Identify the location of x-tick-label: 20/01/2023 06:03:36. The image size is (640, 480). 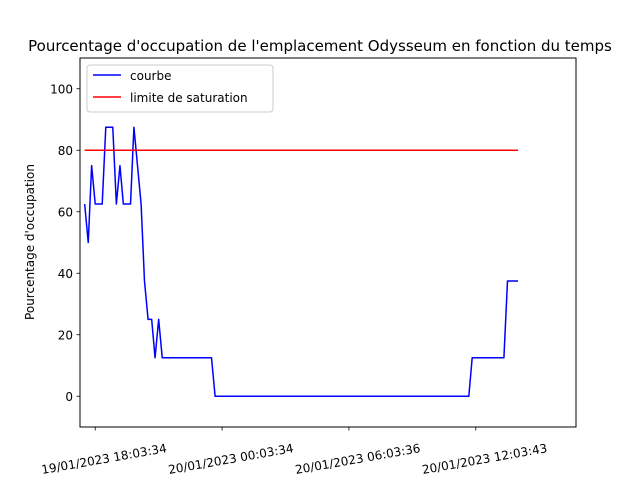
(357, 459).